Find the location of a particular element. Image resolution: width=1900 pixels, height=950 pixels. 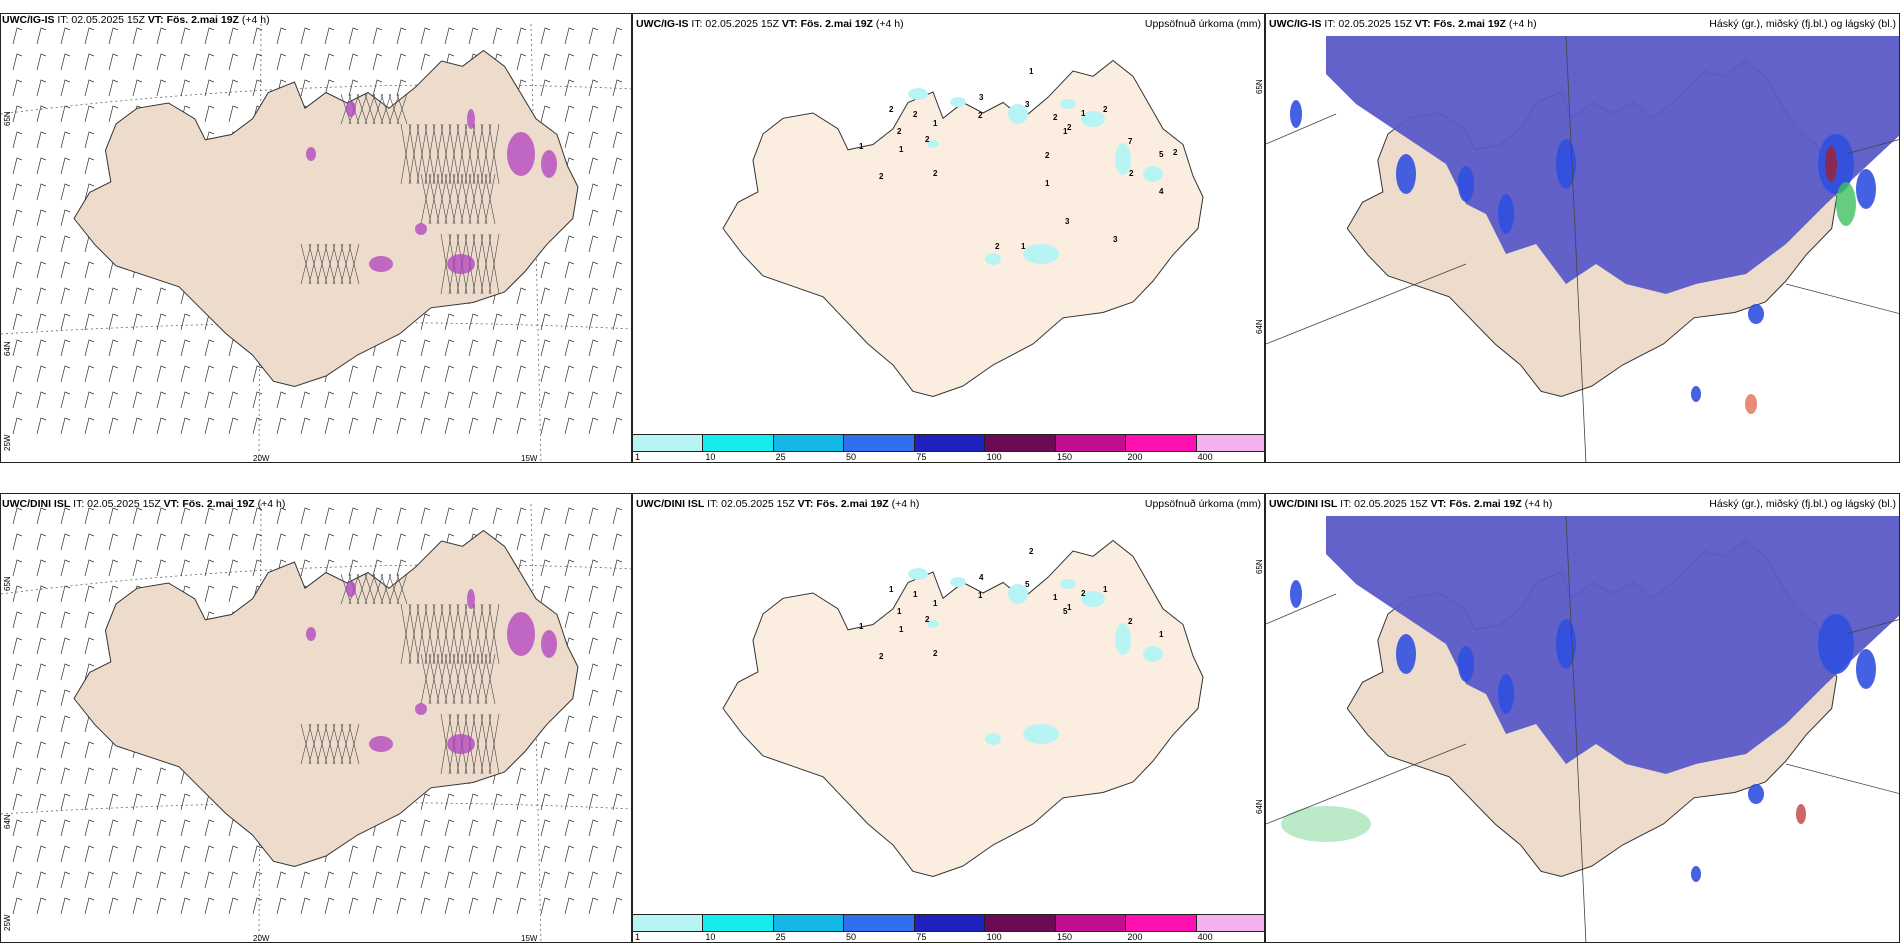

lon-label-20: 20W is located at coordinates (261, 938).